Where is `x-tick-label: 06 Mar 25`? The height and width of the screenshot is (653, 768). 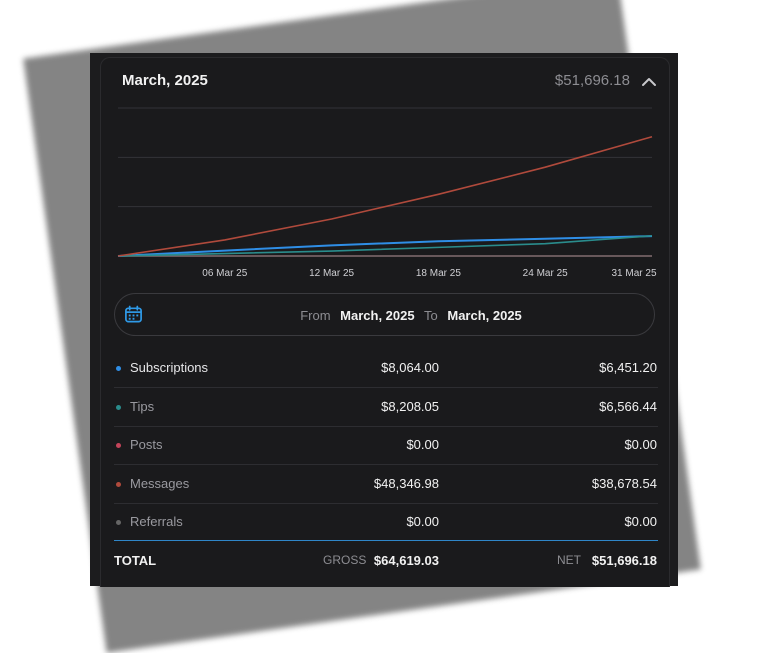 x-tick-label: 06 Mar 25 is located at coordinates (225, 273).